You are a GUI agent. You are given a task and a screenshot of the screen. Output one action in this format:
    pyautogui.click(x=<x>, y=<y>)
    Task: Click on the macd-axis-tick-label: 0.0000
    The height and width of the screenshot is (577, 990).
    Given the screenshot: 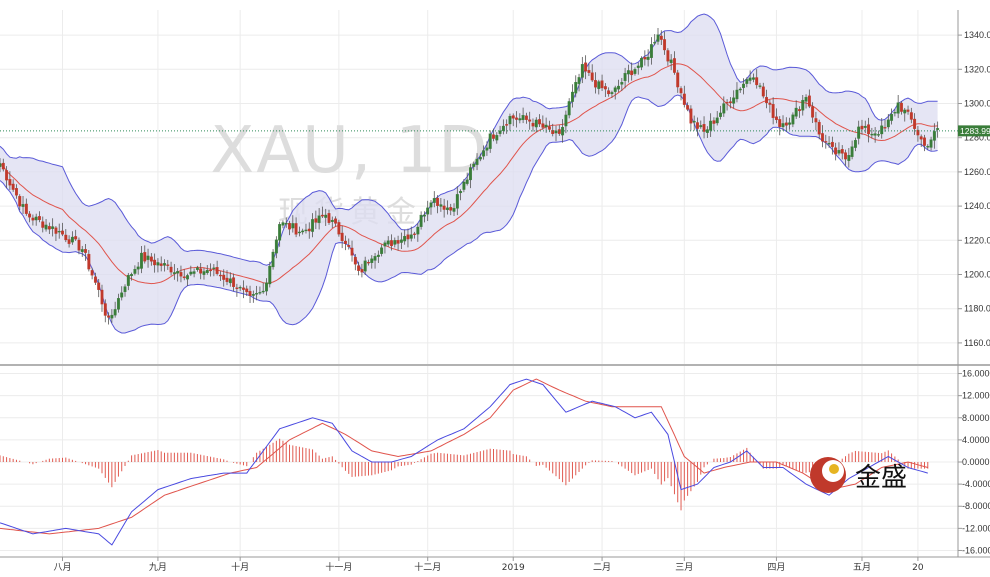 What is the action you would take?
    pyautogui.click(x=976, y=462)
    